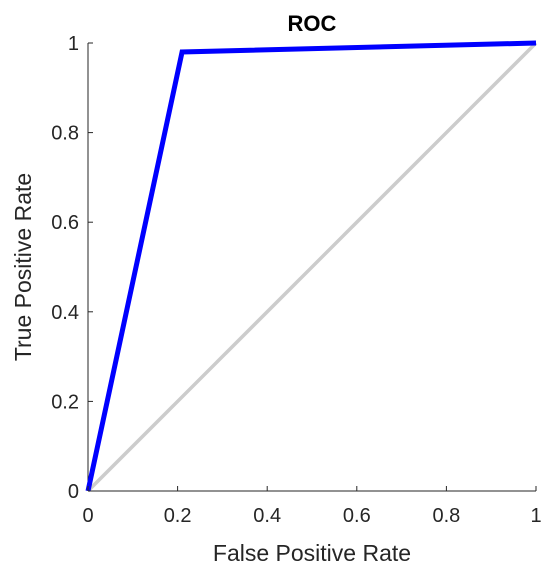 The width and height of the screenshot is (550, 573). Describe the element at coordinates (65, 313) in the screenshot. I see `y-tick-label: 0.4` at that location.